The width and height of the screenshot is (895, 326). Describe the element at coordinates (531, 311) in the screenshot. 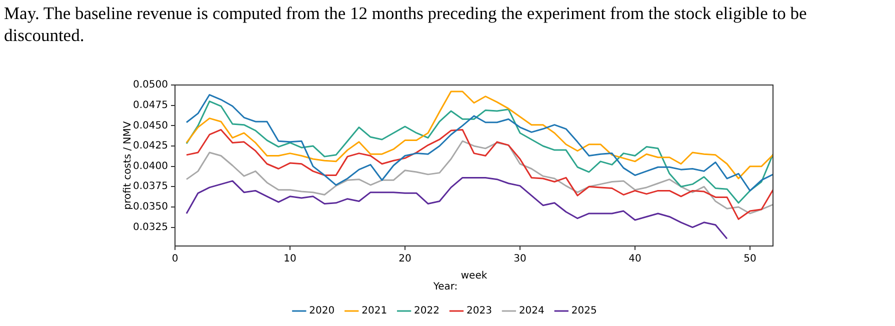

I see `legend-label: 2024` at that location.